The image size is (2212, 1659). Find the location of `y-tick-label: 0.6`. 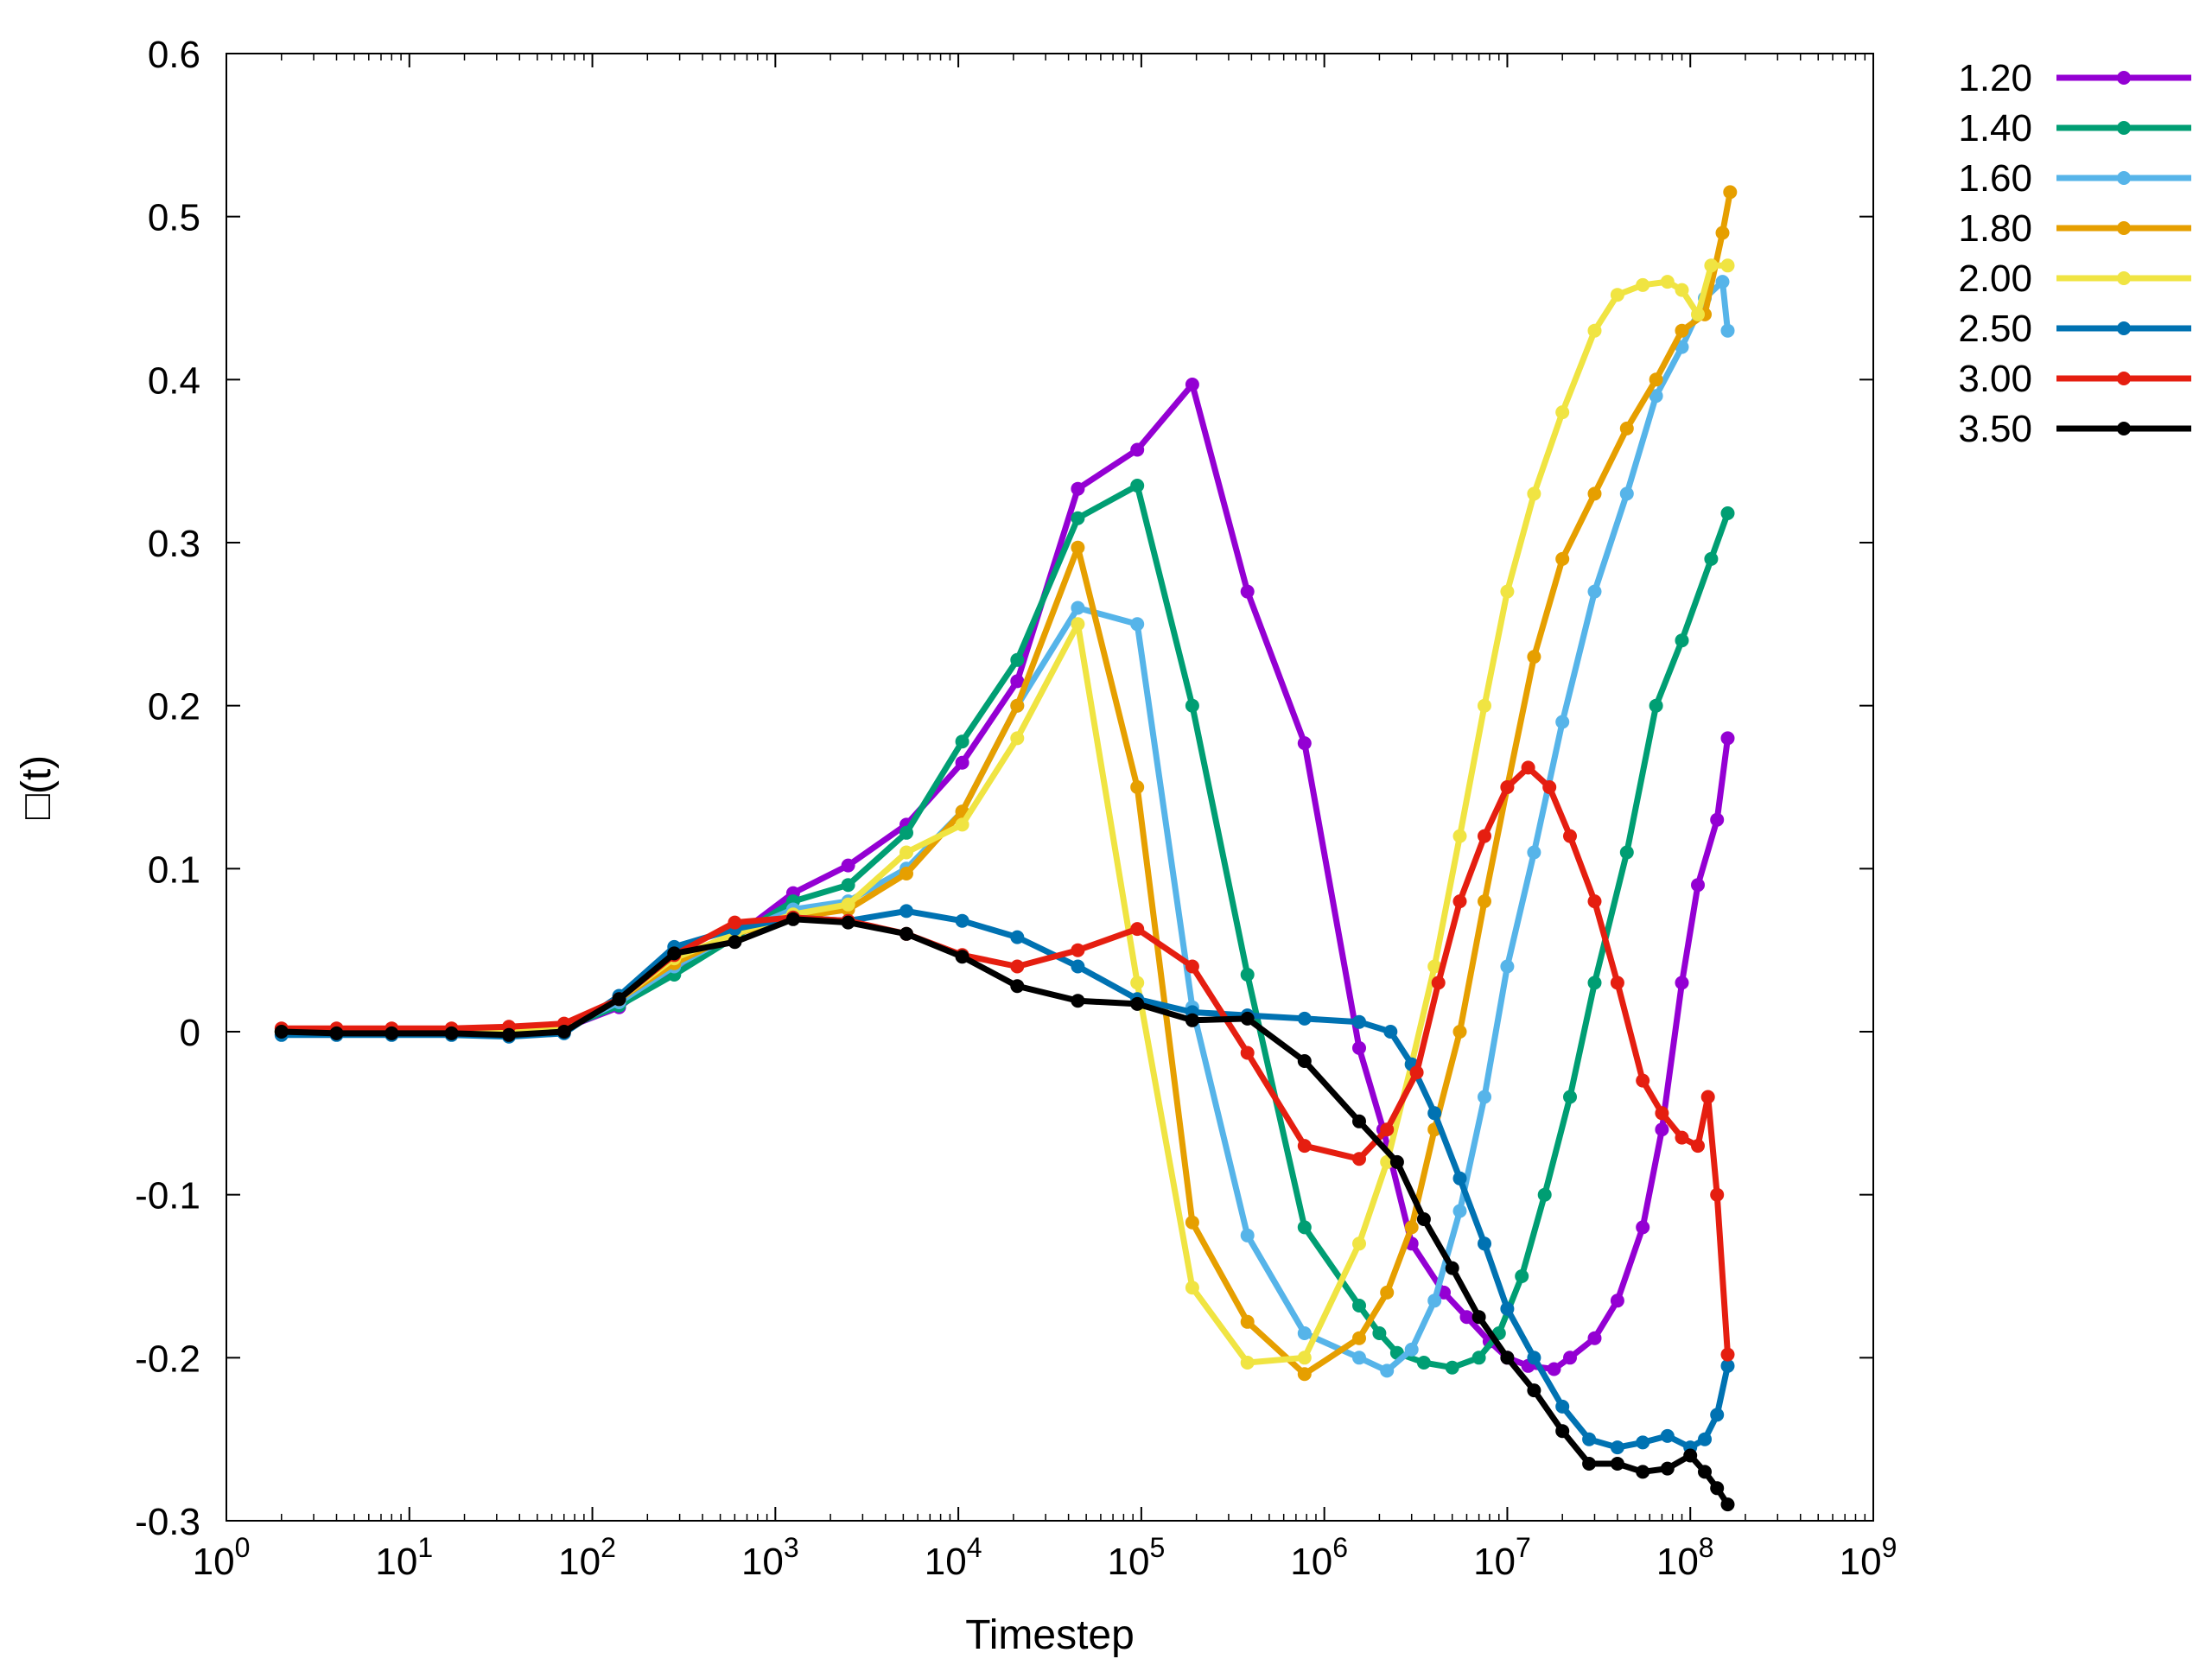

y-tick-label: 0.6 is located at coordinates (174, 55).